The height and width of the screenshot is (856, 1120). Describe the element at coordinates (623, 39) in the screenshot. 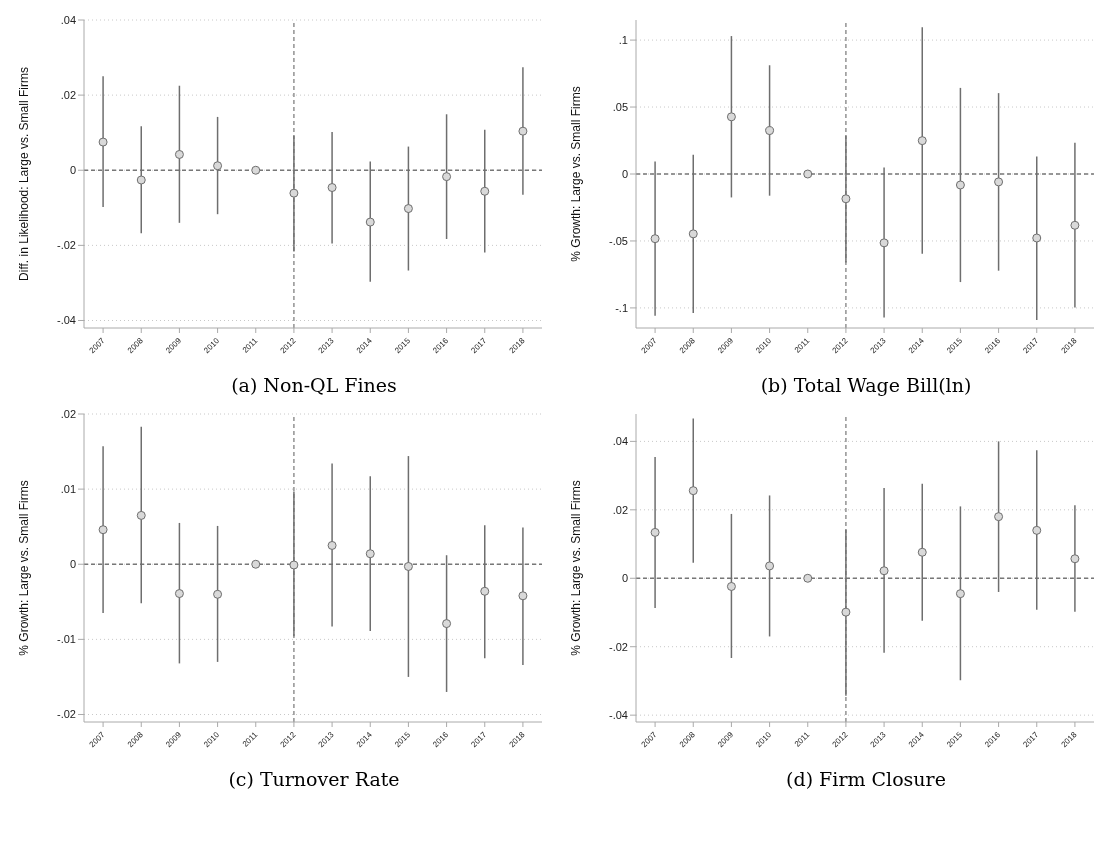

I see `y-tick-label: .1` at that location.